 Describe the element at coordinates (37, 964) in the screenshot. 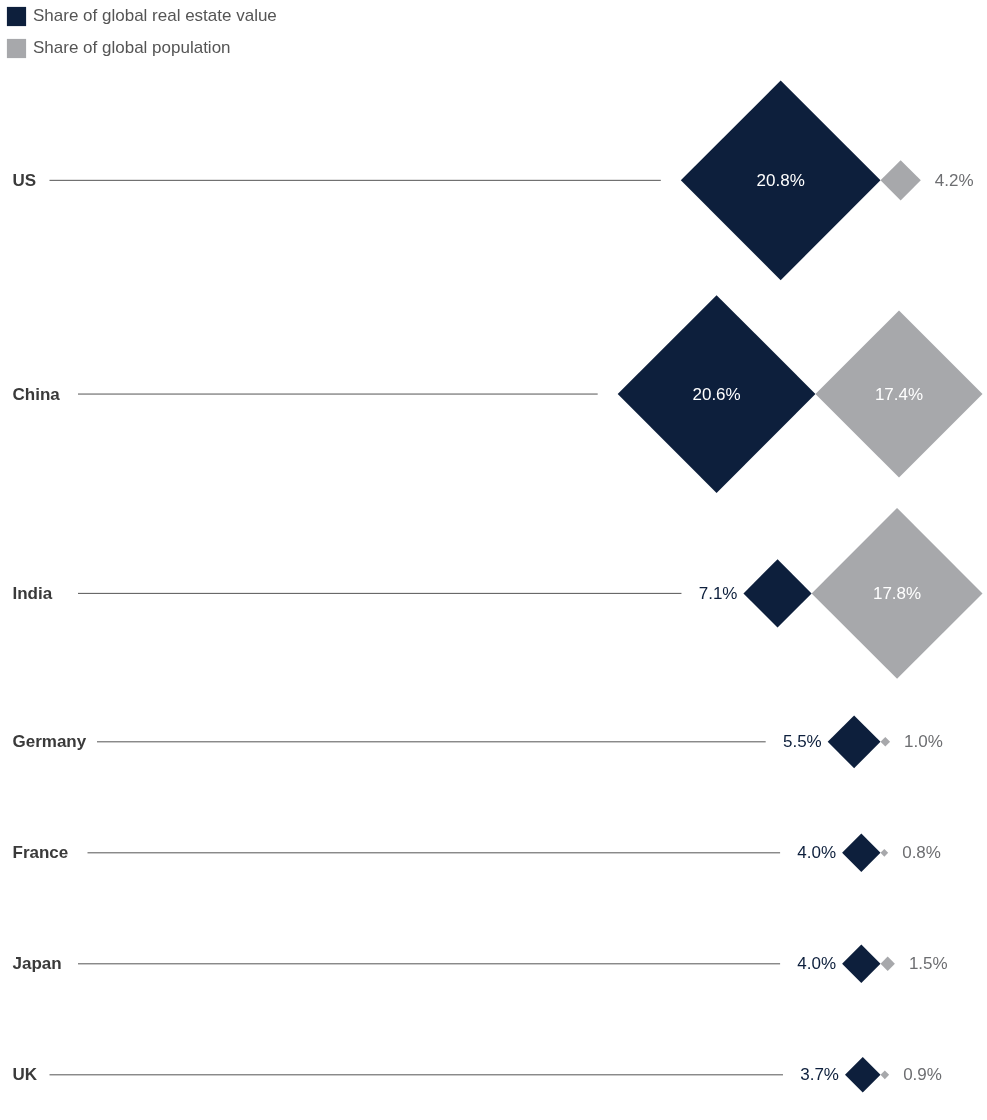

I see `category-label: Japan` at that location.